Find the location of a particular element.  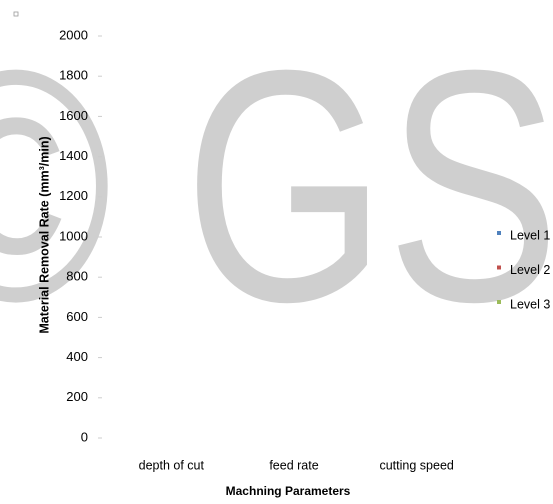

y-tick-label: 1000 is located at coordinates (73, 235).